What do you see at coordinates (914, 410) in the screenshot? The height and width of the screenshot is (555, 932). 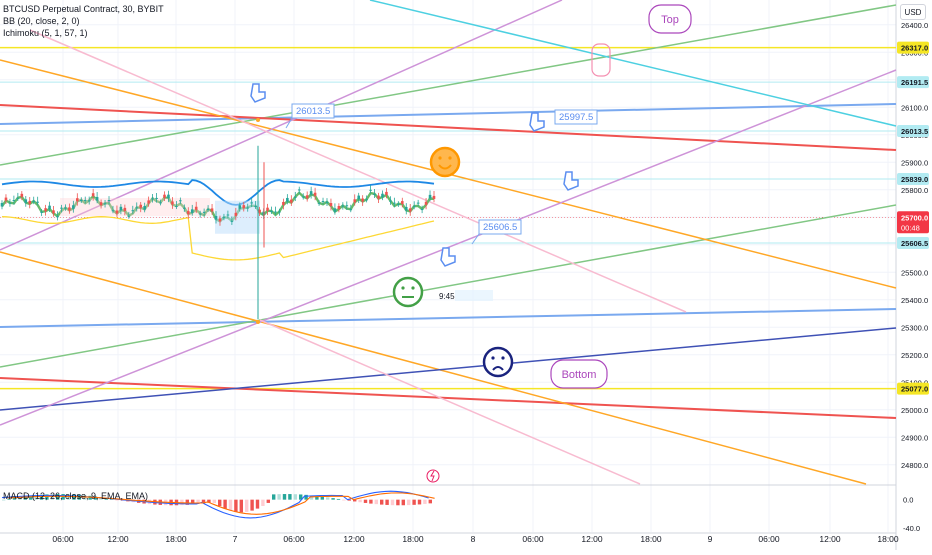 I see `price-tick-label: 25000.0` at bounding box center [914, 410].